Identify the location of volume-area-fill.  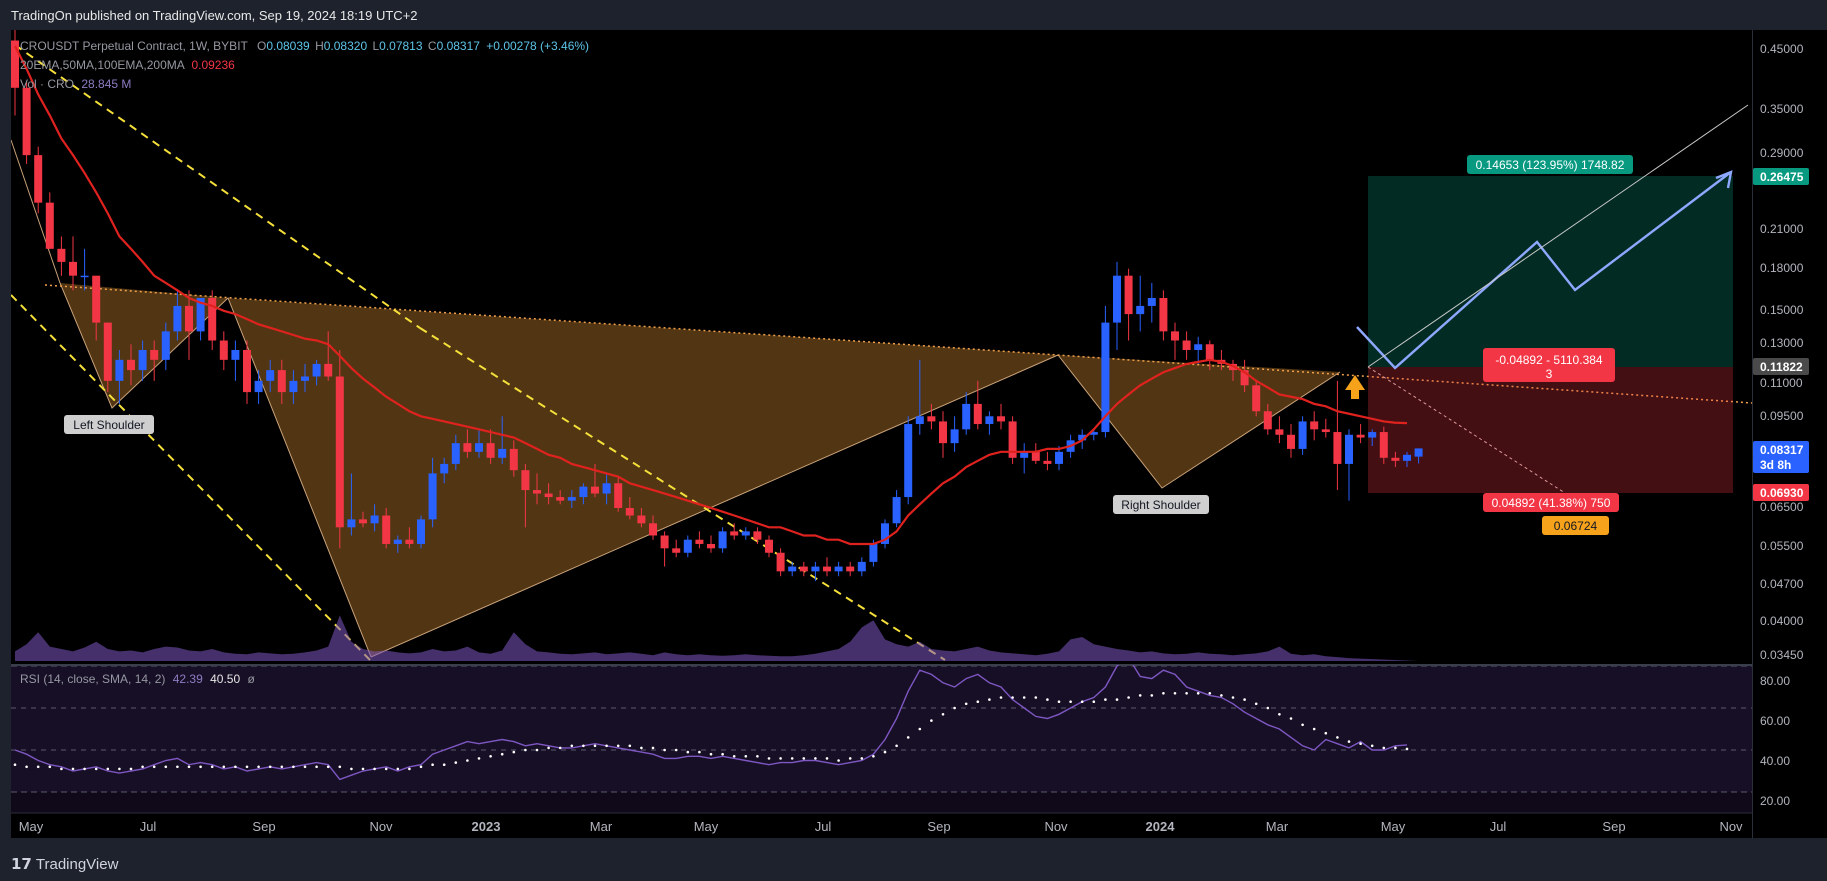
(717, 638).